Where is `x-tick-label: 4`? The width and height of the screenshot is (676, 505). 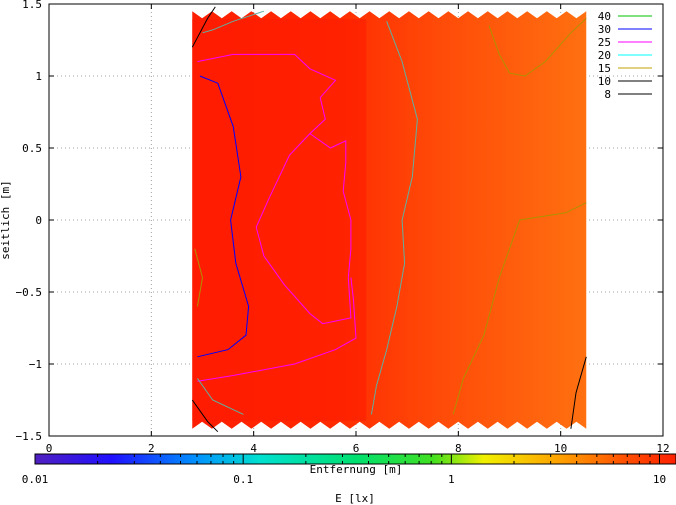 x-tick-label: 4 is located at coordinates (253, 448).